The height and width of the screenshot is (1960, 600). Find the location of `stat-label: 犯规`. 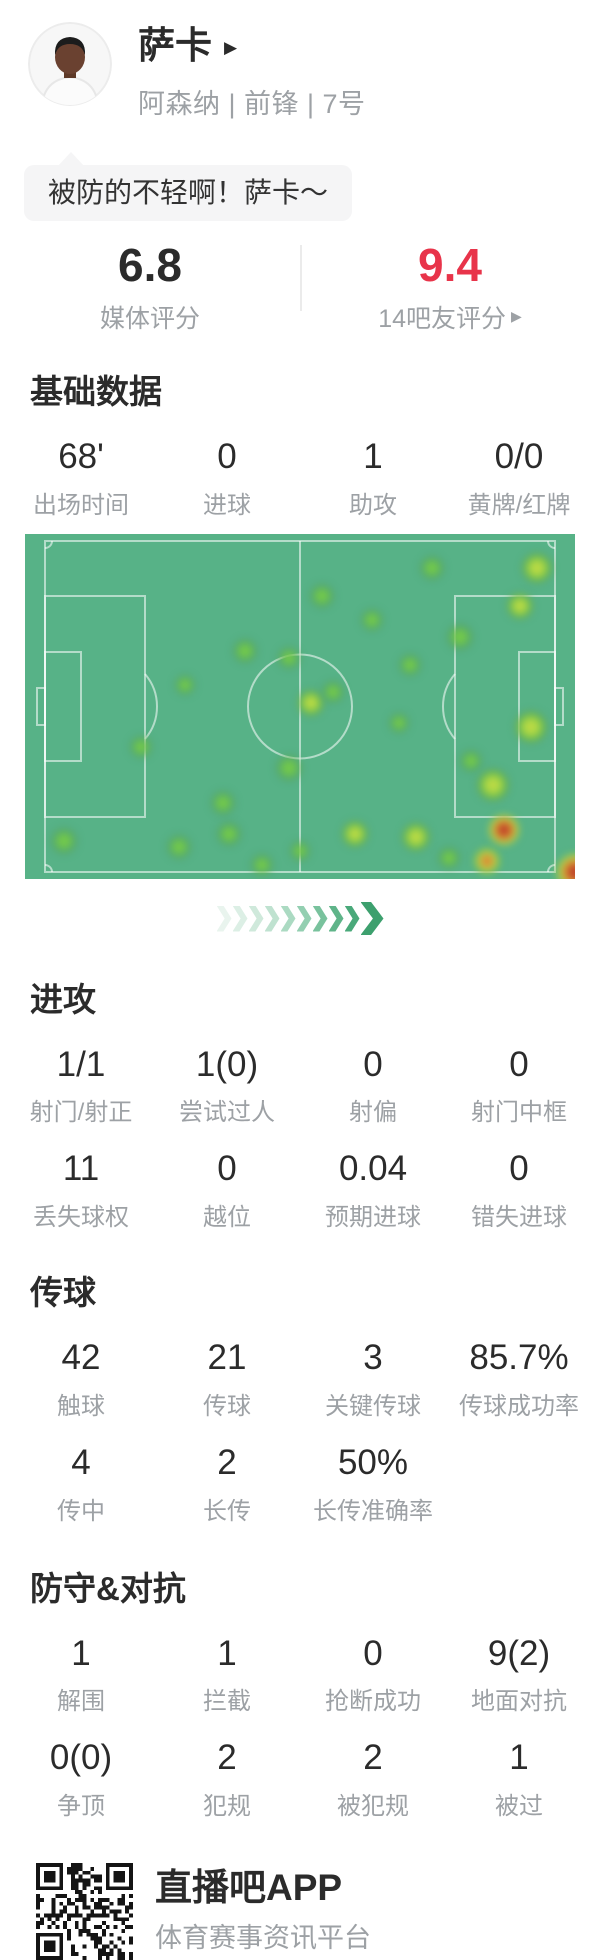

stat-label: 犯规 is located at coordinates (227, 1807).